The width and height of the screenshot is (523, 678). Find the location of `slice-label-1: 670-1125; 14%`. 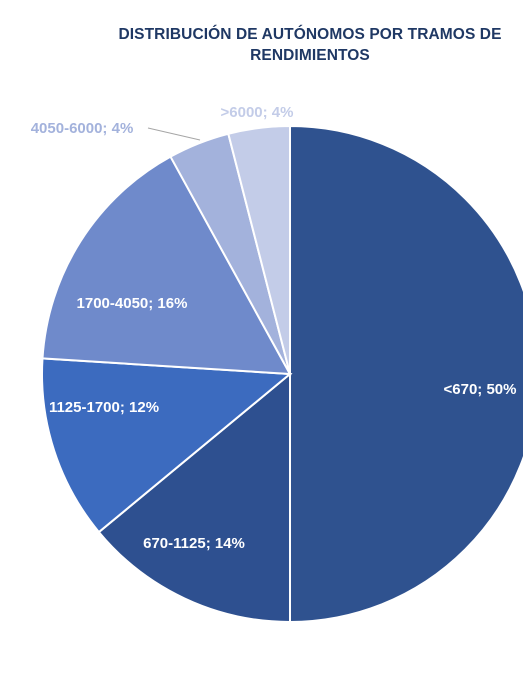

slice-label-1: 670-1125; 14% is located at coordinates (194, 543).